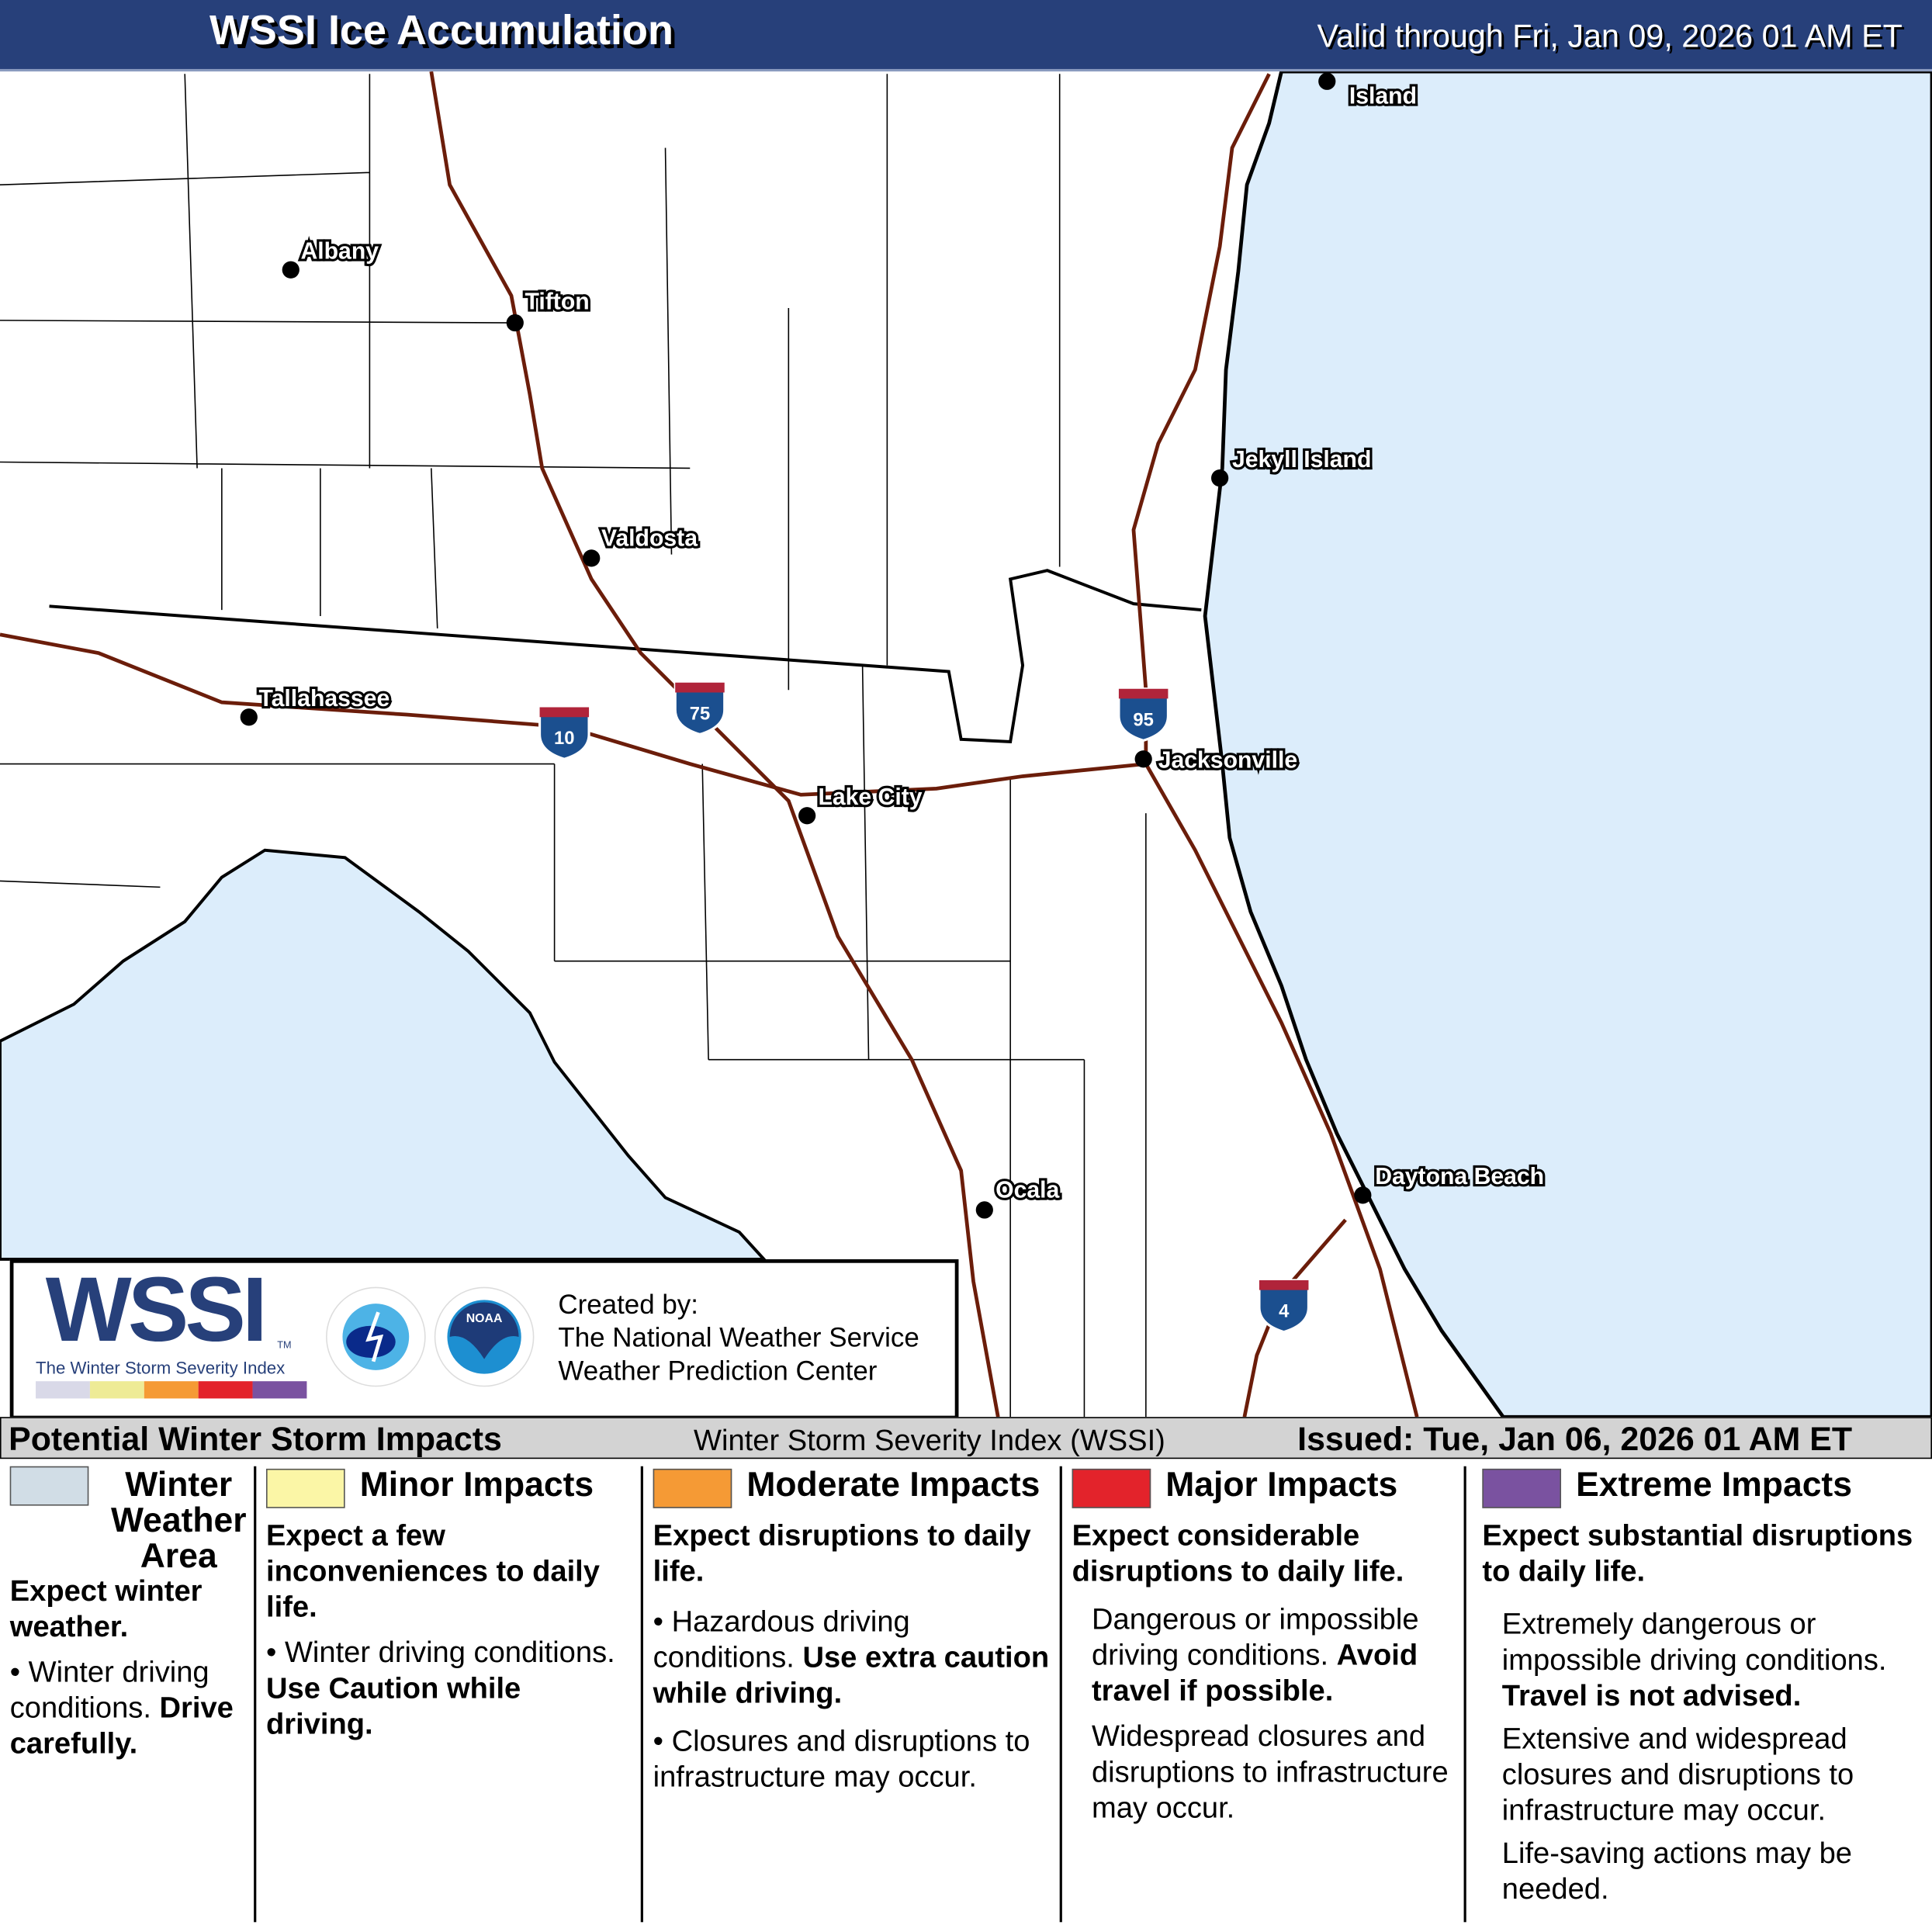 The height and width of the screenshot is (1932, 1932). Describe the element at coordinates (564, 738) in the screenshot. I see `i-10-label: 10` at that location.